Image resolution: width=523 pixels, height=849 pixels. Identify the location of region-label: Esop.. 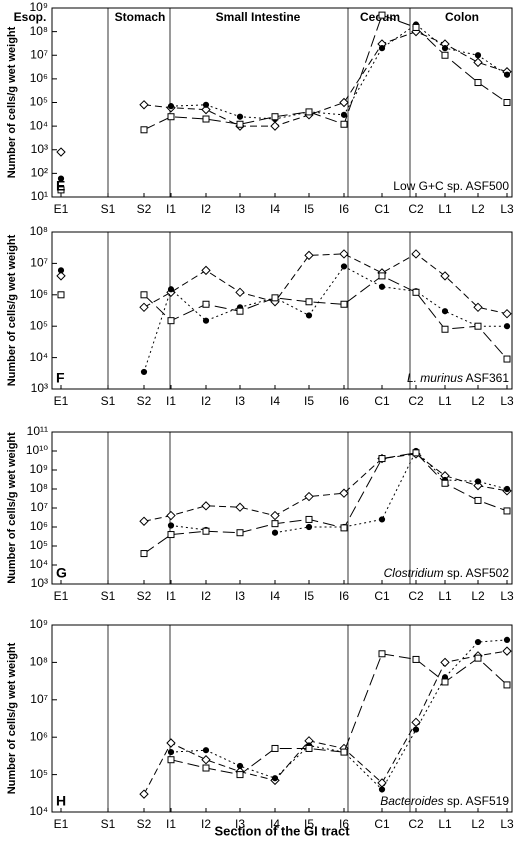
(30, 17).